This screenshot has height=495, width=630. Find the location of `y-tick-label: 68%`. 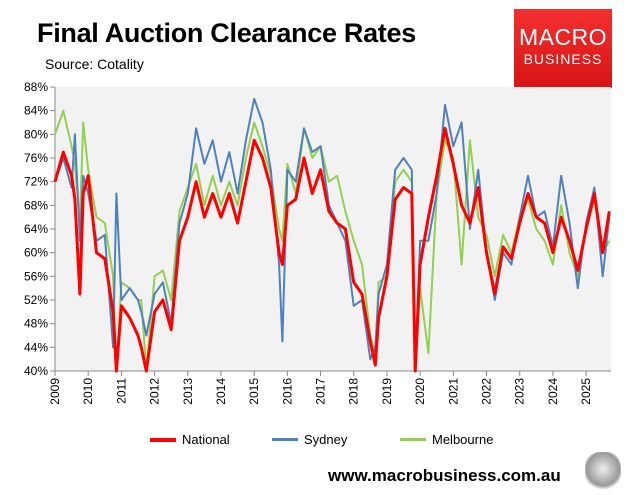

y-tick-label: 68% is located at coordinates (36, 205).